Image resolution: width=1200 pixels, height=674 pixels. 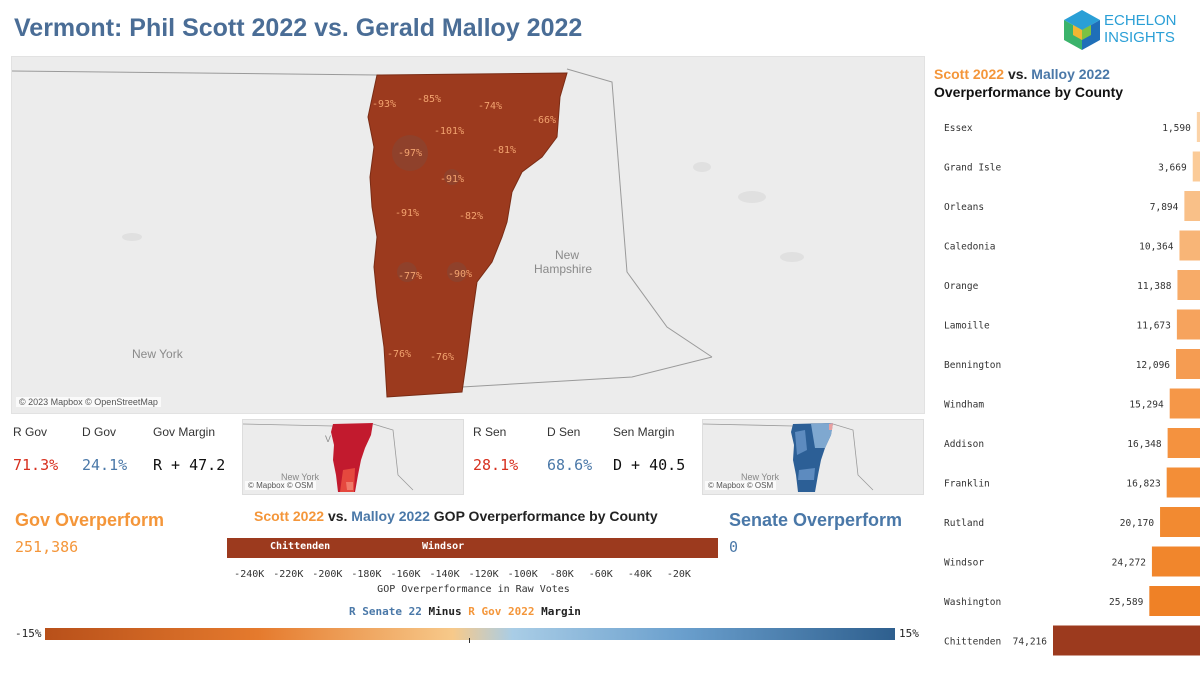 What do you see at coordinates (327, 574) in the screenshot?
I see `x-tick-label: -200K` at bounding box center [327, 574].